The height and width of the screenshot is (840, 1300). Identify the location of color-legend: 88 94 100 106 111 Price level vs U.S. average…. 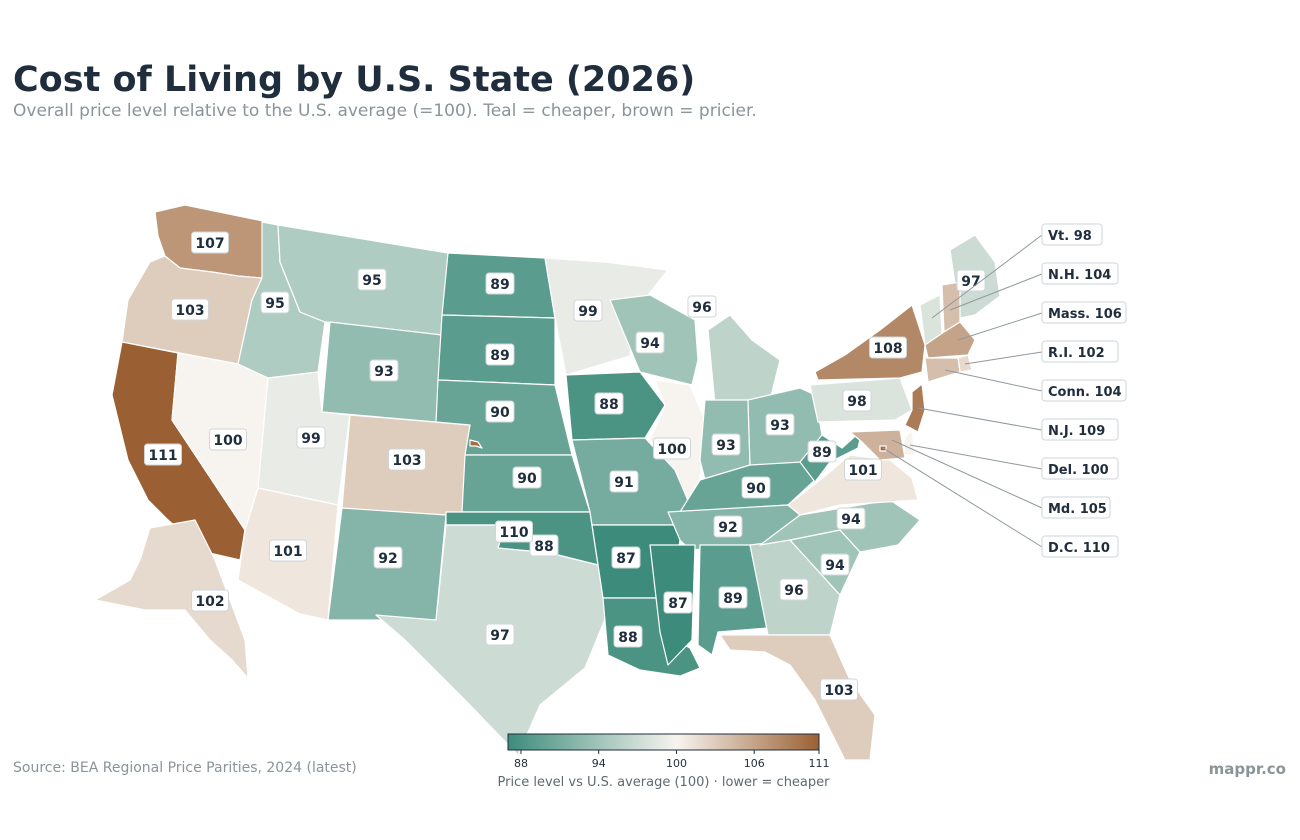
(663, 761).